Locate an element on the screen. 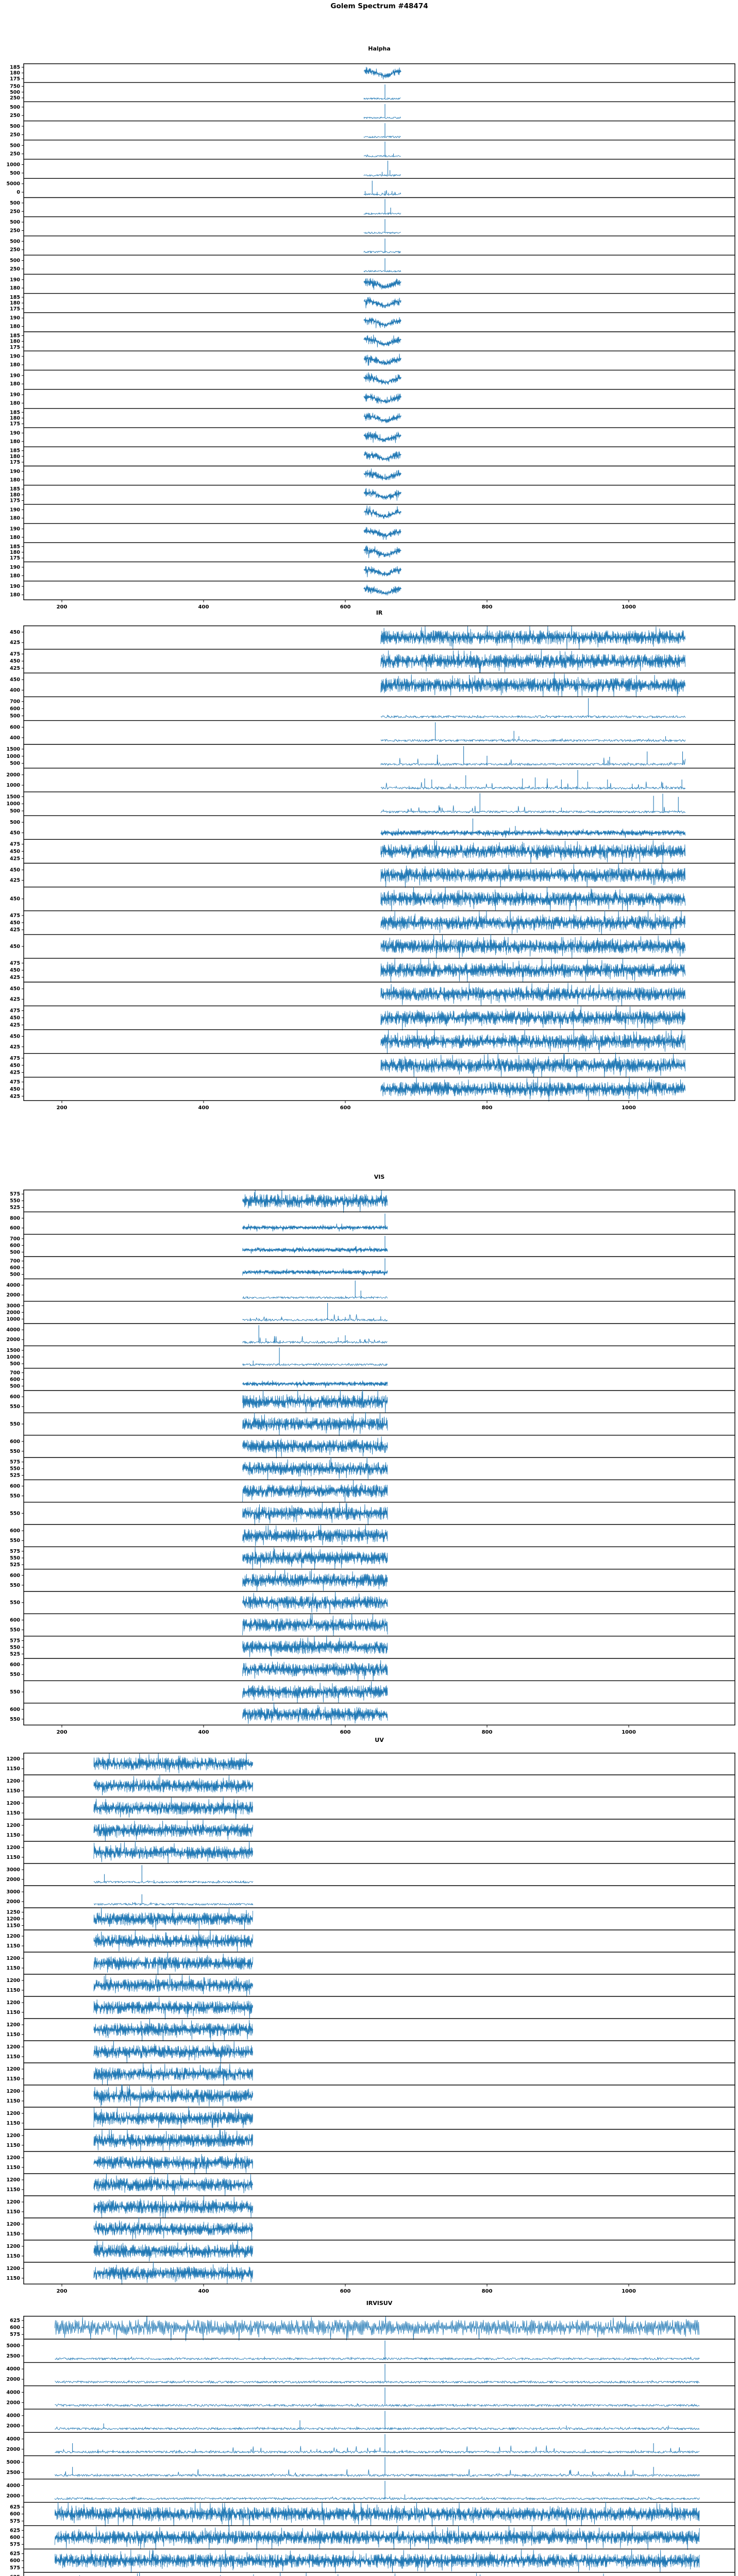 The width and height of the screenshot is (738, 2576). y-tick-label: 190 is located at coordinates (15, 529).